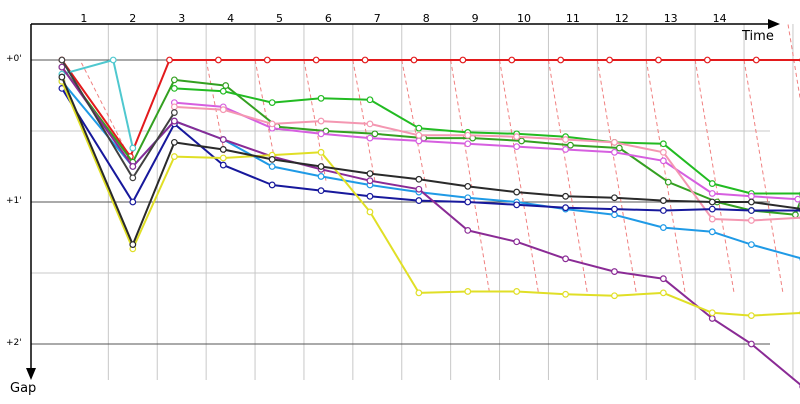 This screenshot has width=800, height=404. What do you see at coordinates (83, 18) in the screenshot?
I see `lap-label: 1` at bounding box center [83, 18].